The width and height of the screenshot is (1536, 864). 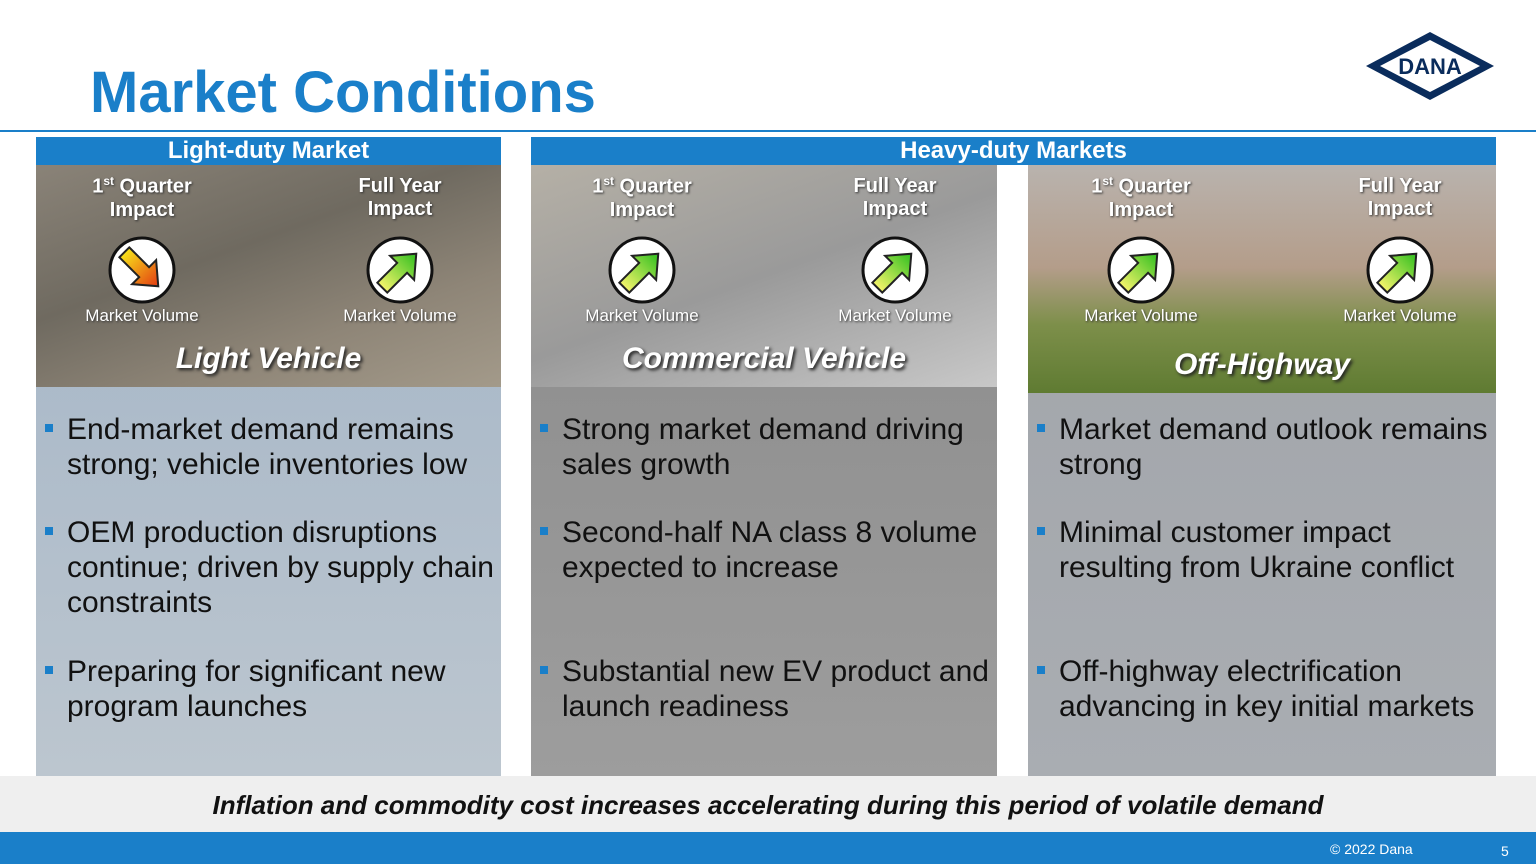 I want to click on title: Market Conditions, so click(x=343, y=92).